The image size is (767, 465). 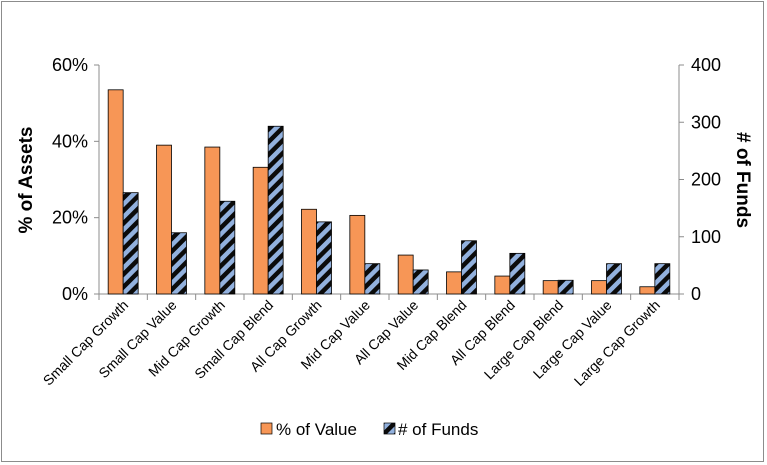 What do you see at coordinates (706, 65) in the screenshot?
I see `right-tick-label: 400` at bounding box center [706, 65].